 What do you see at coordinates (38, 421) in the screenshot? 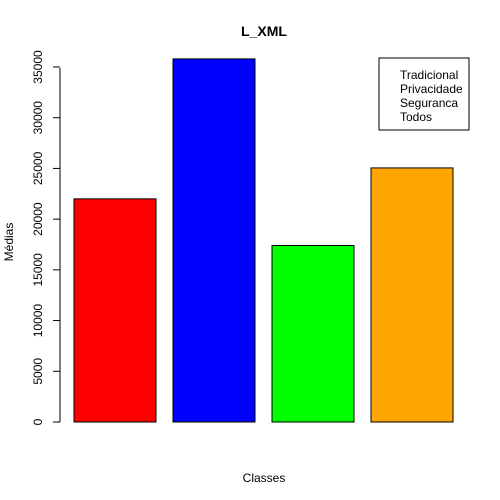
I see `y-tick-label: 0` at bounding box center [38, 421].